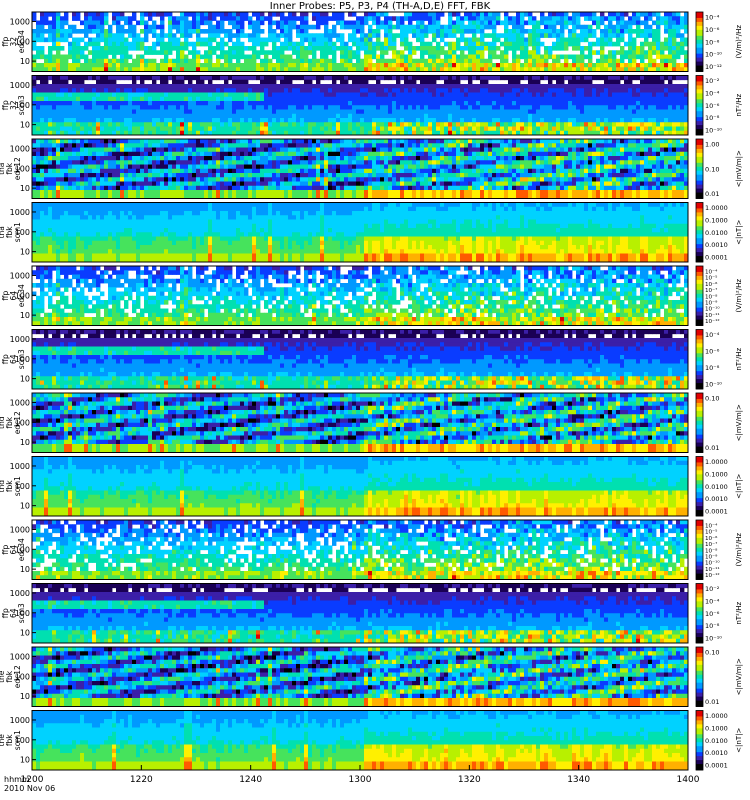  I want to click on panel-ylabel: thd fbk edc12, so click(11, 422).